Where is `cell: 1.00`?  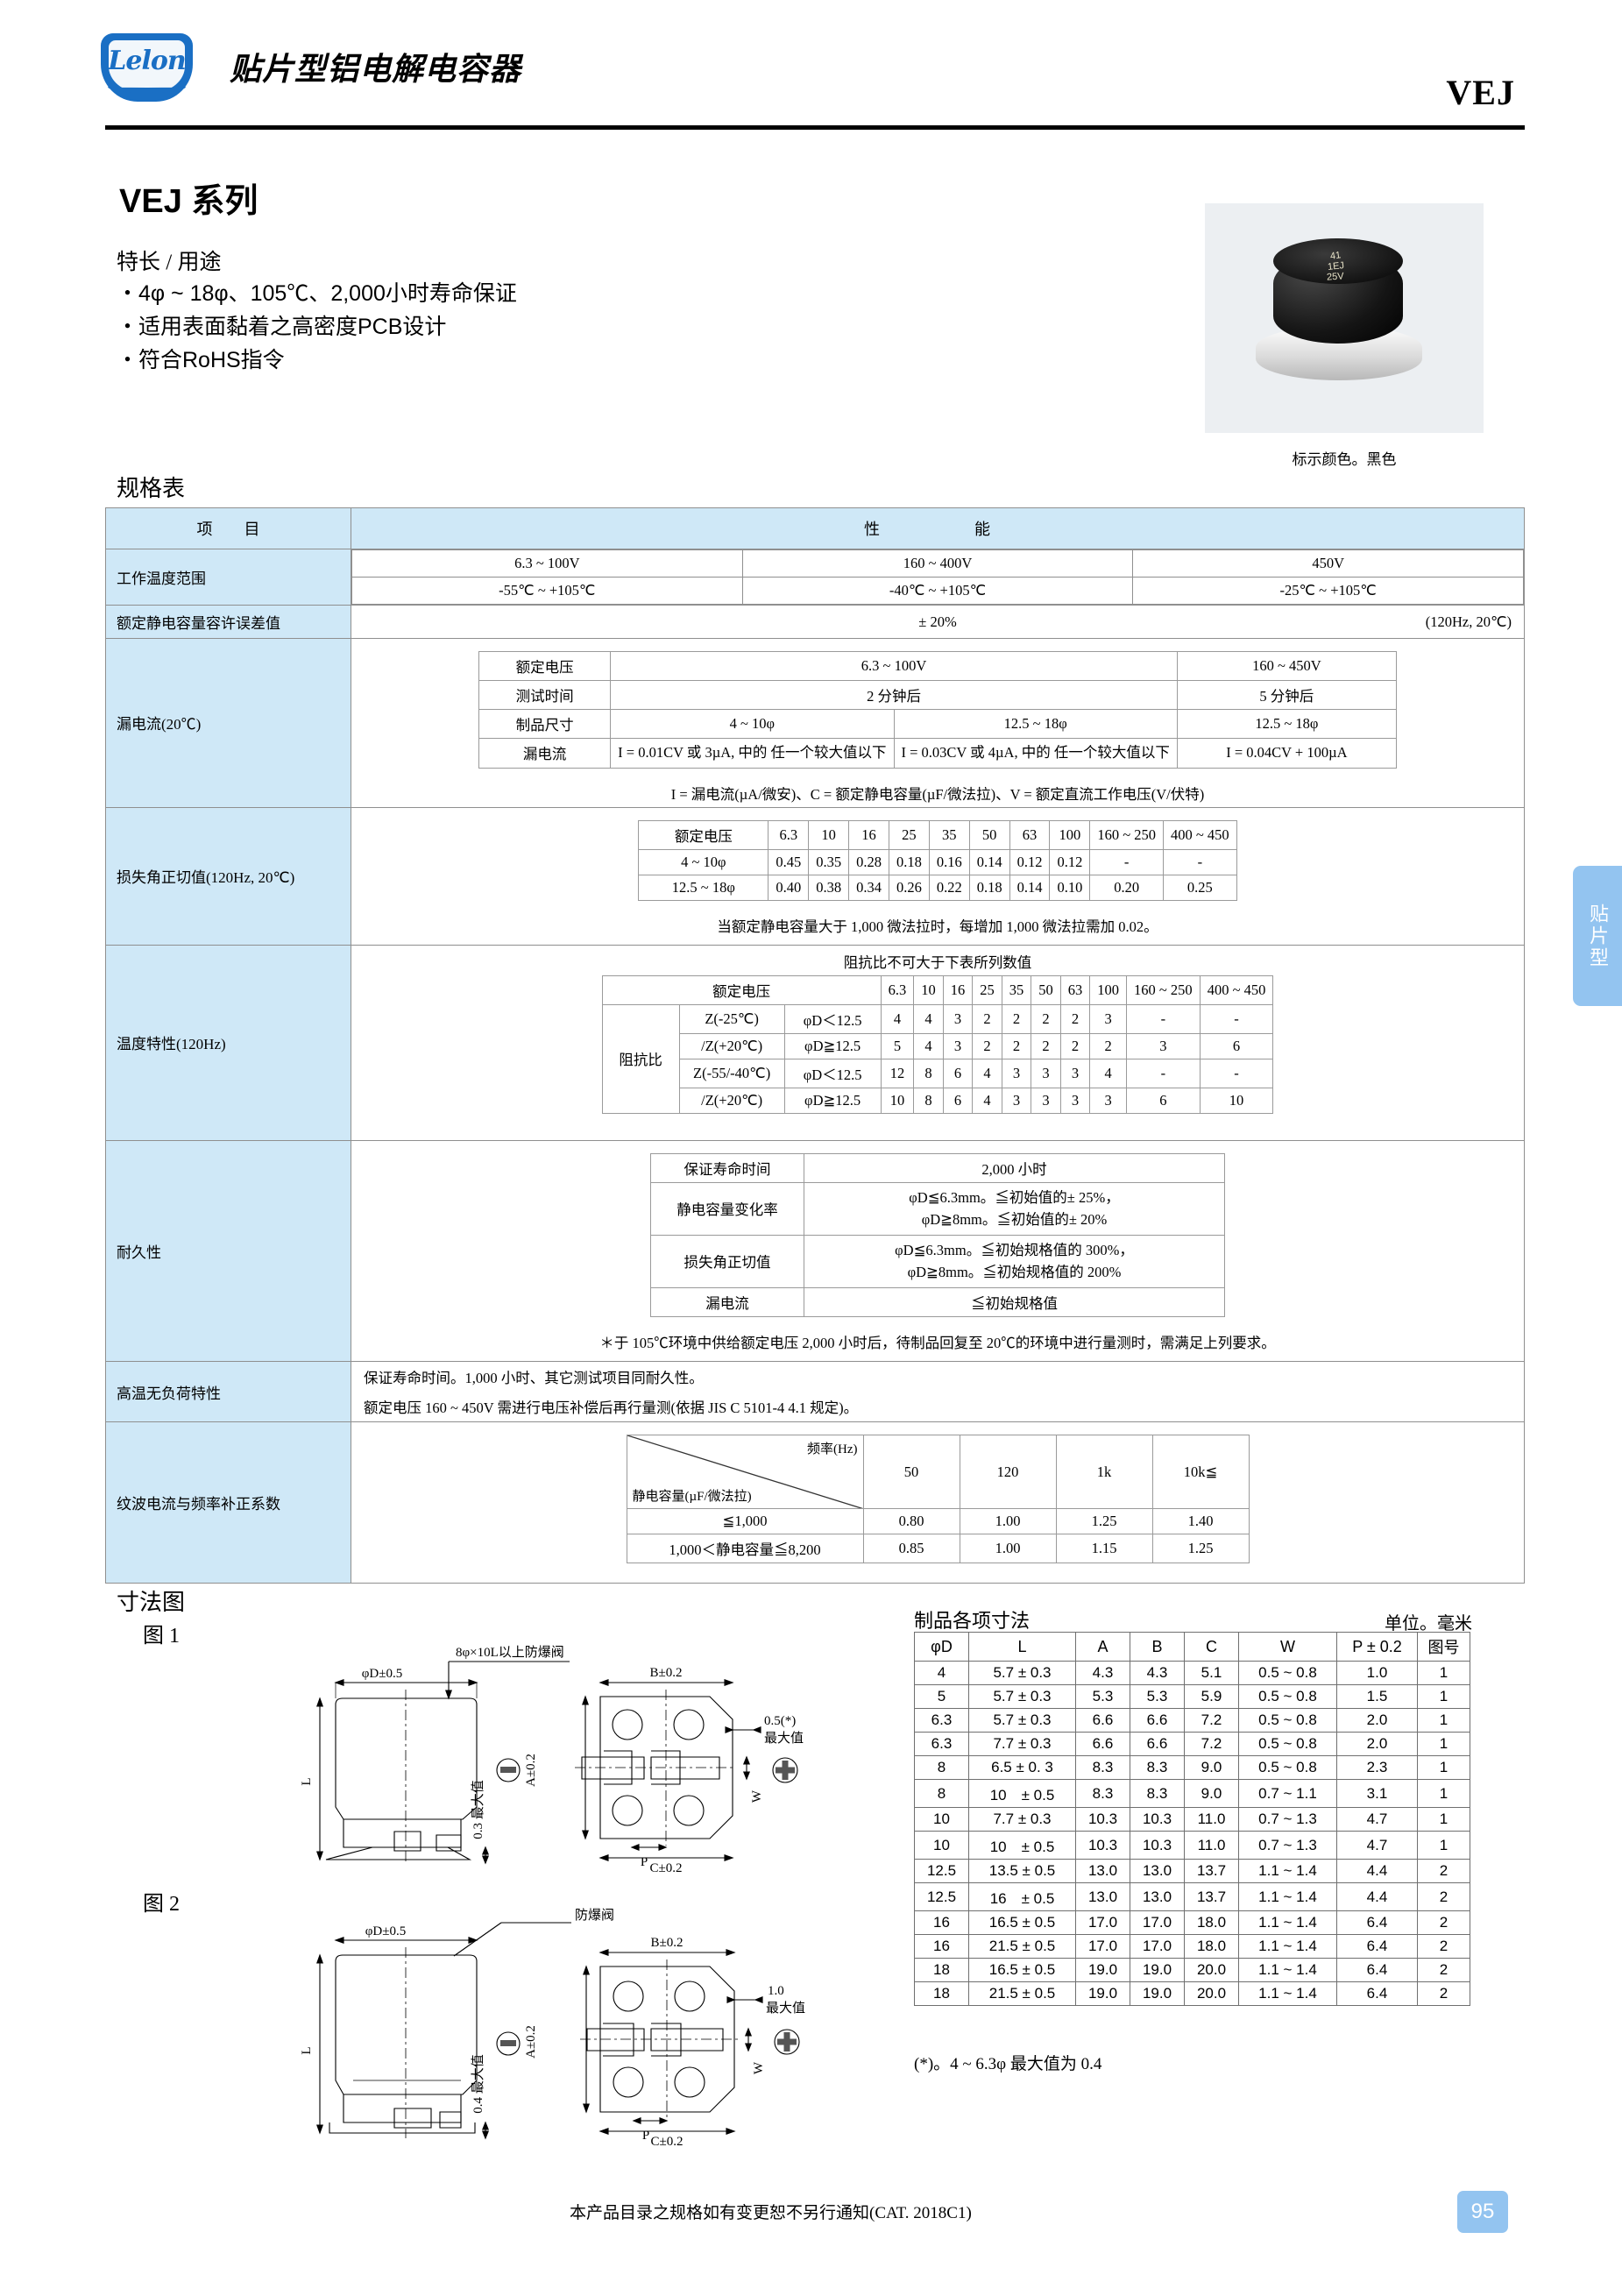
cell: 1.00 is located at coordinates (1008, 1521).